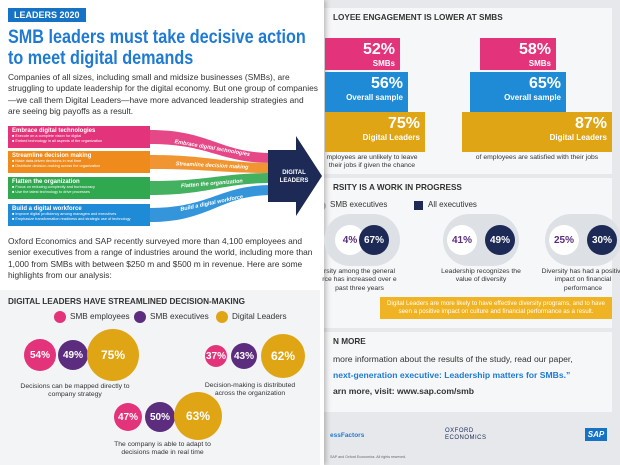  I want to click on step-label: Build a digital workforce, so click(47, 209).